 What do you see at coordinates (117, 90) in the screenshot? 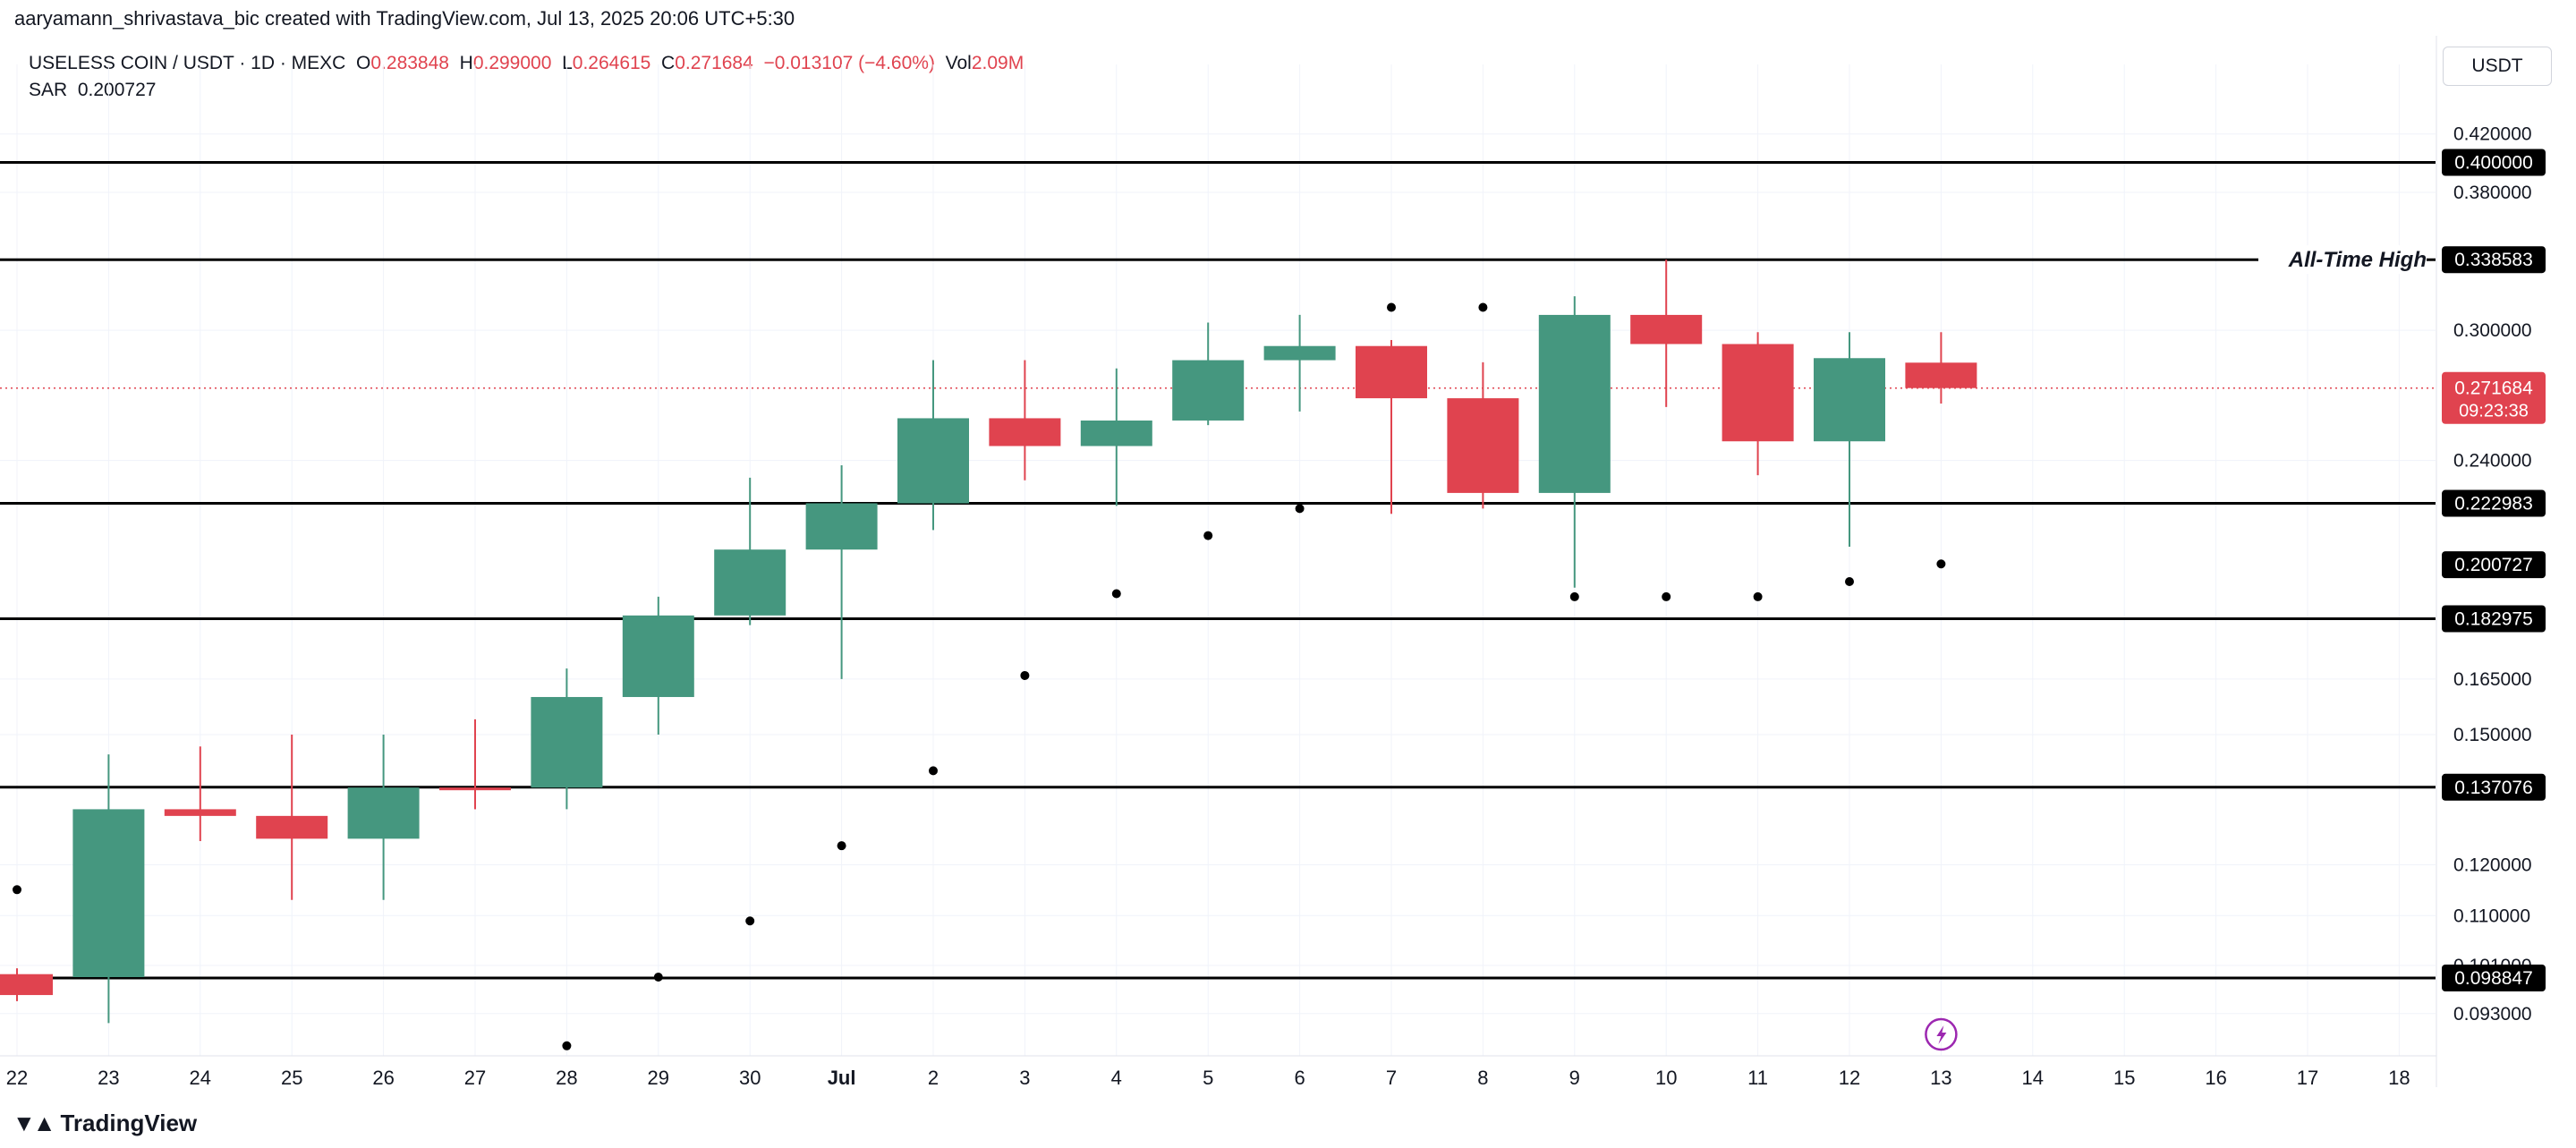
I see `sar-value: 0.200727` at bounding box center [117, 90].